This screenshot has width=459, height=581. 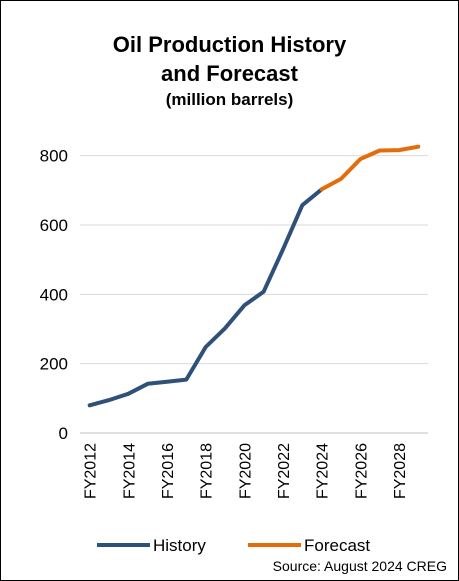 What do you see at coordinates (54, 156) in the screenshot?
I see `y-tick-label: 800` at bounding box center [54, 156].